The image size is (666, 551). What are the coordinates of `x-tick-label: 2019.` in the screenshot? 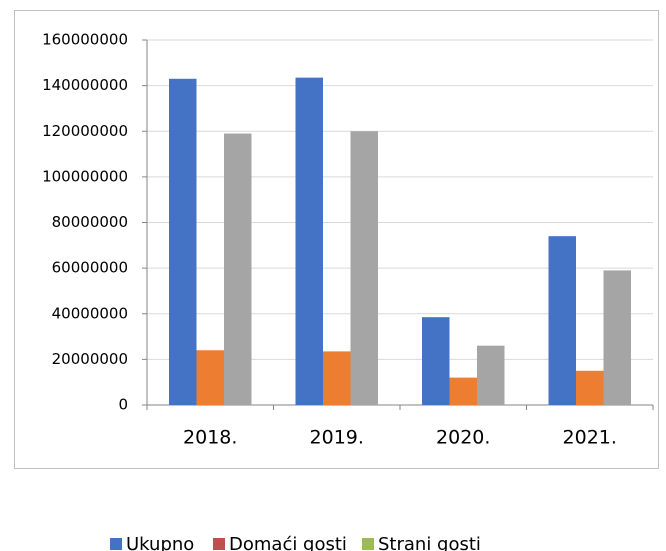 It's located at (337, 438).